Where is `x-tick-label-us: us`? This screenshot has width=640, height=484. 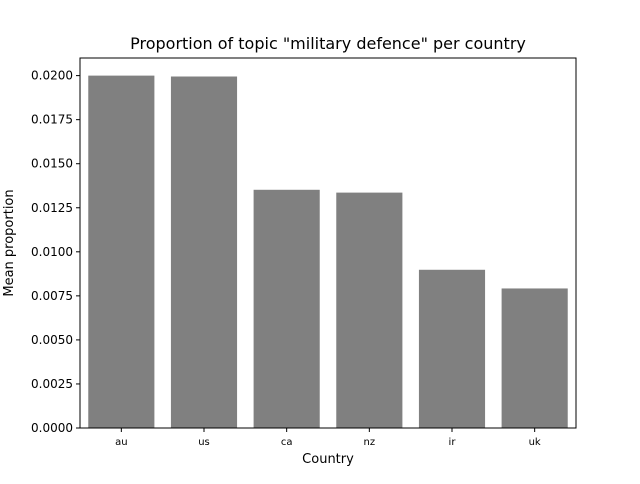 x-tick-label-us: us is located at coordinates (204, 442).